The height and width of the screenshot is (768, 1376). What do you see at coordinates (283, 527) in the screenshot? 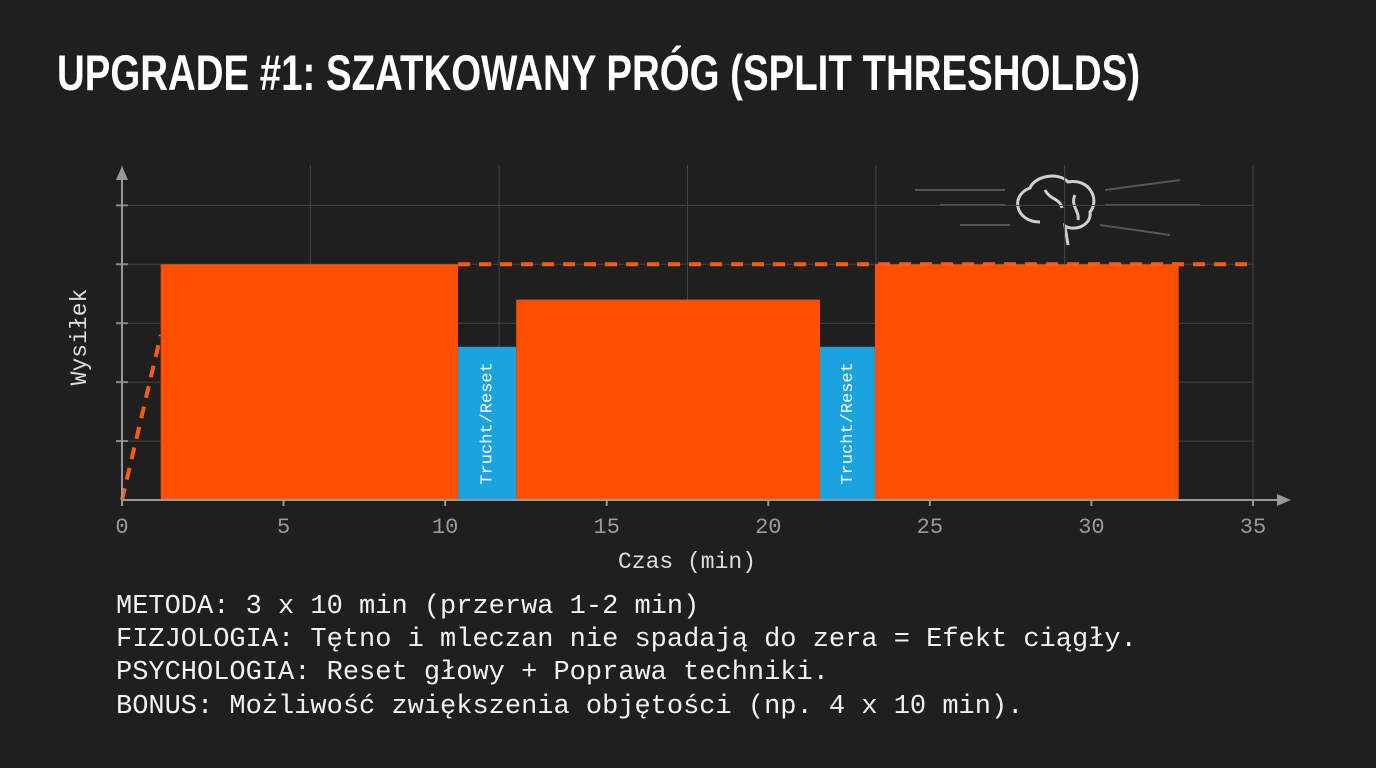
I see `x-tick-label: 5` at bounding box center [283, 527].